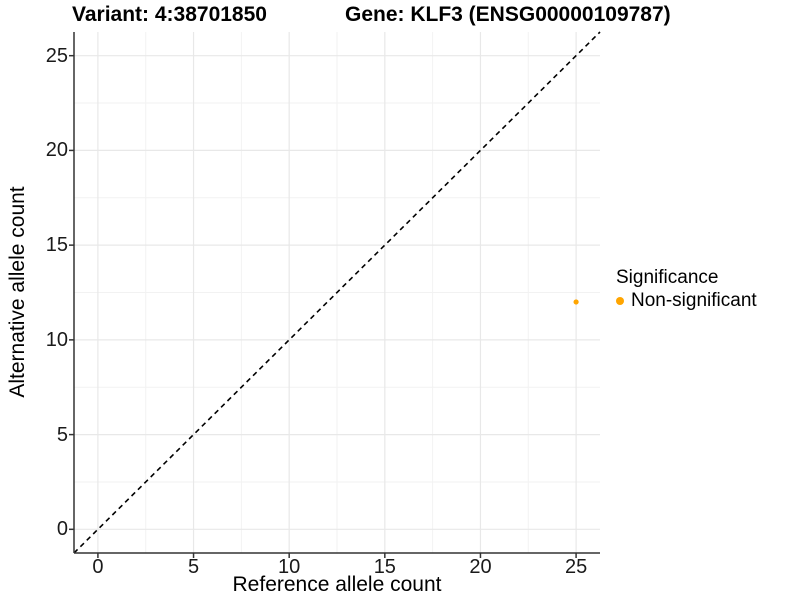 The width and height of the screenshot is (800, 600). What do you see at coordinates (193, 567) in the screenshot?
I see `x-tick-label: 5` at bounding box center [193, 567].